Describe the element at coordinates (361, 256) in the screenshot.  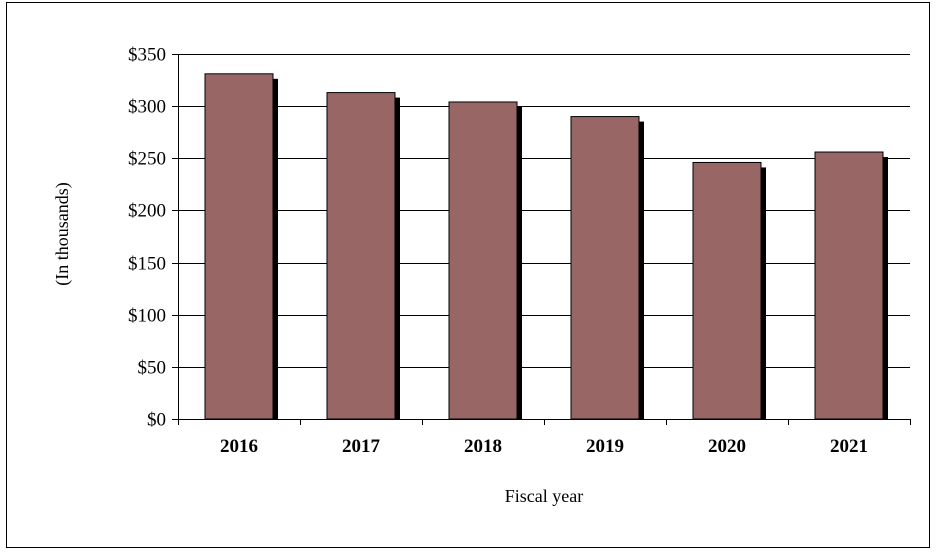
I see `bar-2017` at that location.